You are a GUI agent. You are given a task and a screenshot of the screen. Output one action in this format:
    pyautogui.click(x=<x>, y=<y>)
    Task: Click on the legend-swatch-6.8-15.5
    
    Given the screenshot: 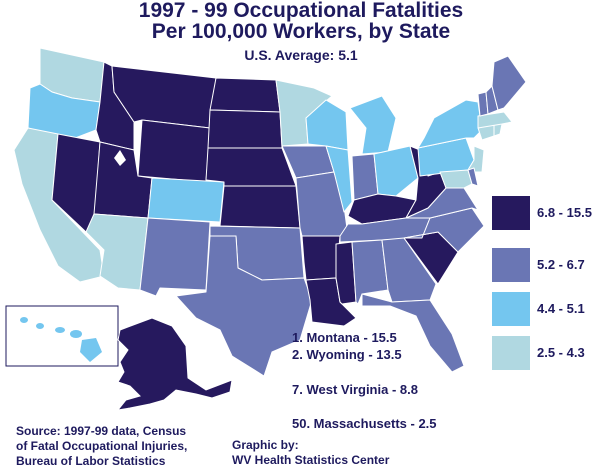 What is the action you would take?
    pyautogui.click(x=511, y=213)
    